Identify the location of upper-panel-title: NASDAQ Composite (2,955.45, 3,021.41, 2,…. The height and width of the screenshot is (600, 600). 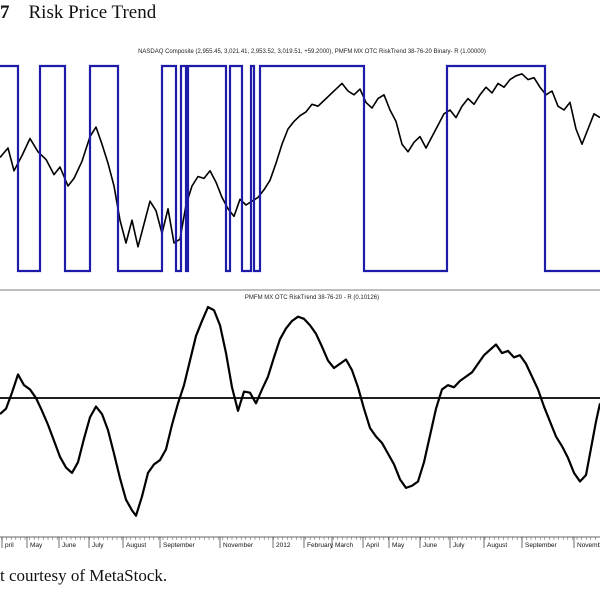
(312, 52).